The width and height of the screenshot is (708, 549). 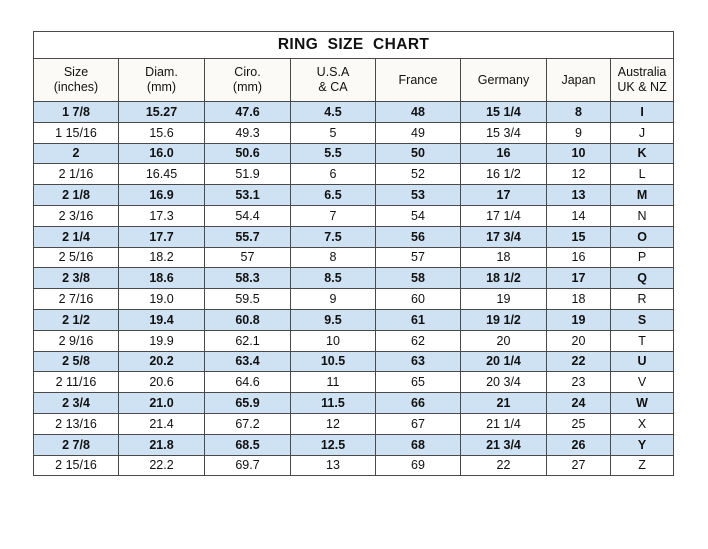 I want to click on cell-diameter-mm: 17.3, so click(x=161, y=215).